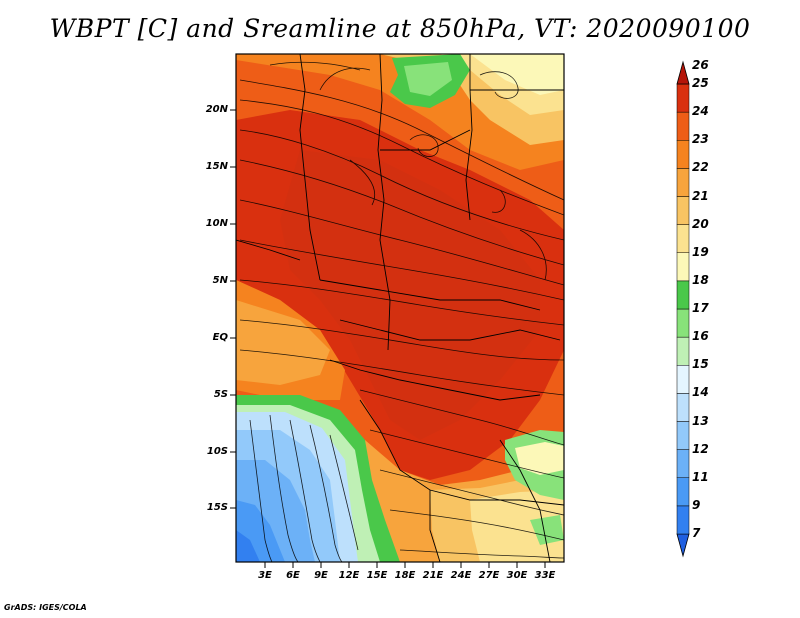  I want to click on lat-label-15n: 15N, so click(216, 166).